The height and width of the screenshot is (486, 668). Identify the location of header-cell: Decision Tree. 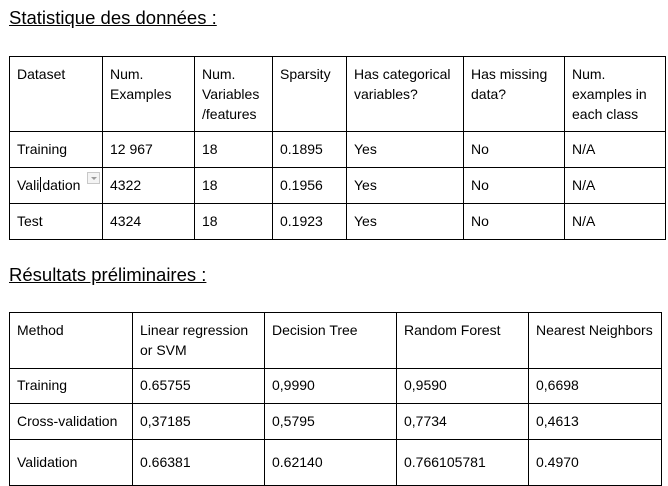
(330, 340).